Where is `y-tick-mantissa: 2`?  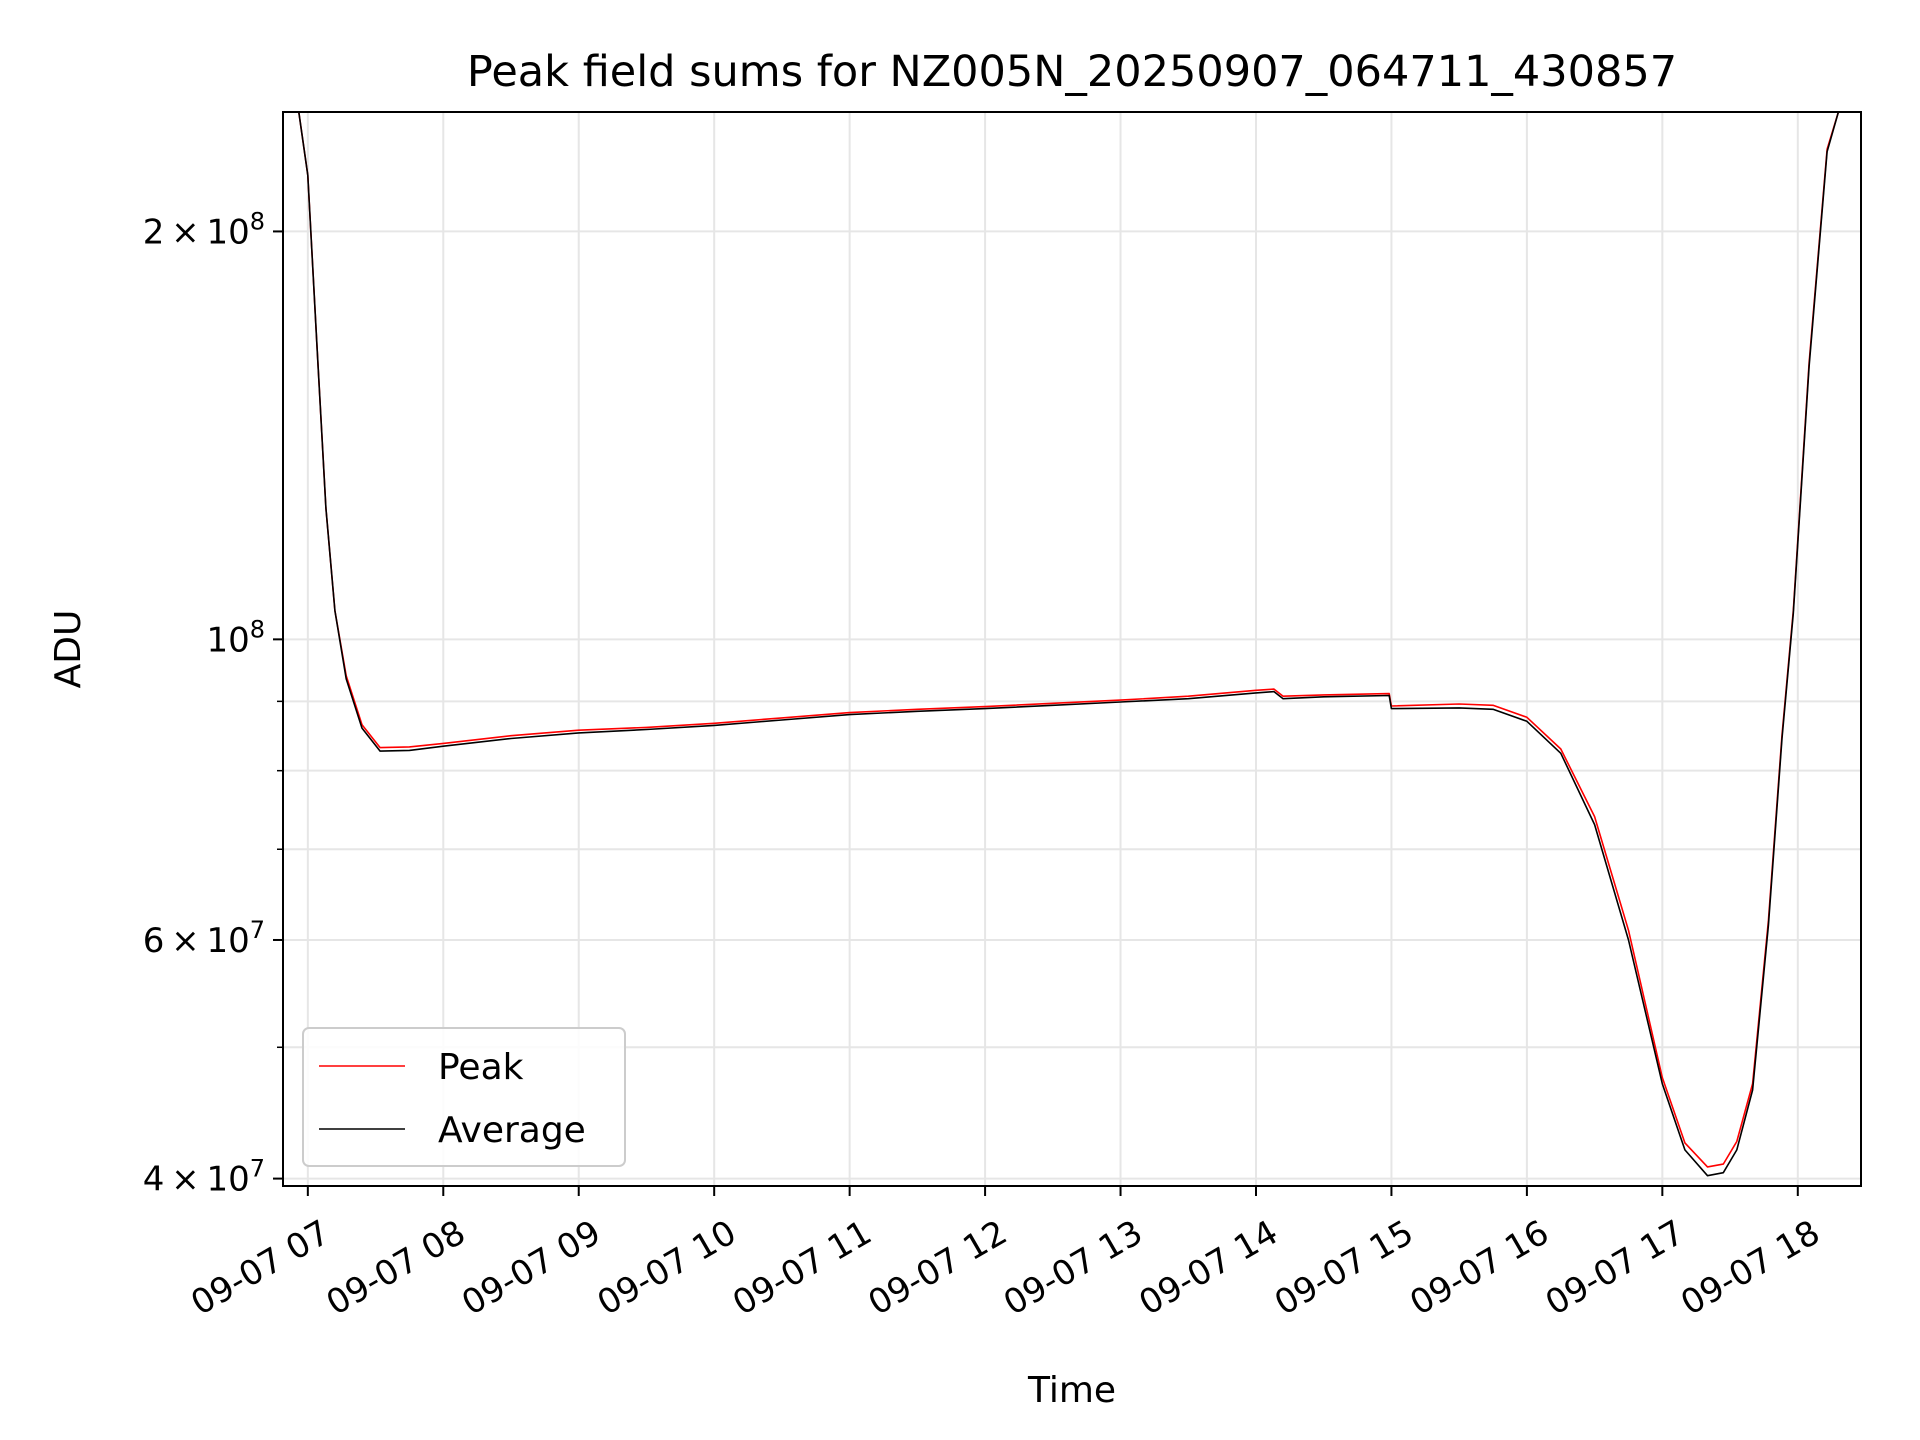 y-tick-mantissa: 2 is located at coordinates (154, 232).